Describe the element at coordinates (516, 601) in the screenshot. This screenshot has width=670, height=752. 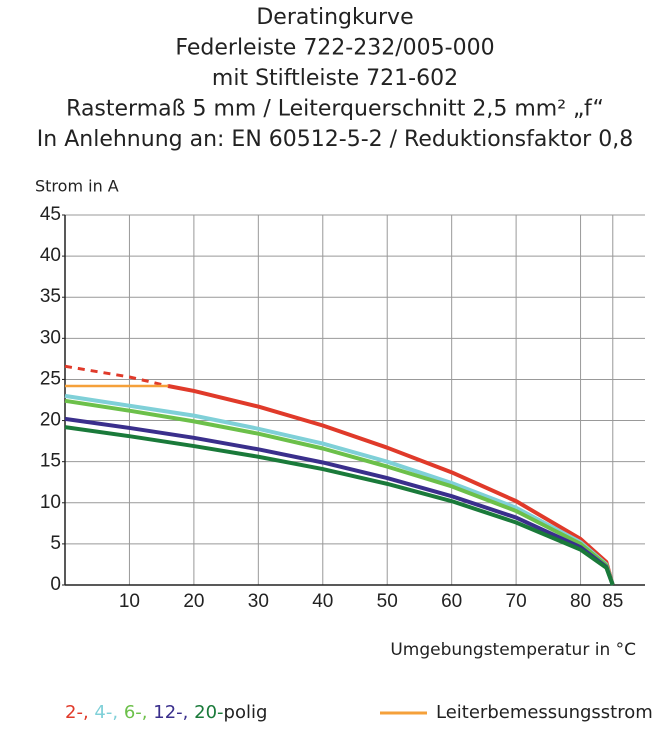
I see `x-tick-label: 70` at that location.